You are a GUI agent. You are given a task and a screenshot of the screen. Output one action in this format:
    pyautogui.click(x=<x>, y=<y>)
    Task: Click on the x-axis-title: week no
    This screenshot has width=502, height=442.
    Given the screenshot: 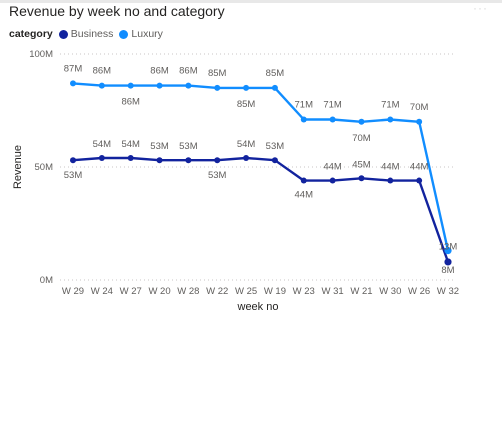 What is the action you would take?
    pyautogui.click(x=258, y=307)
    